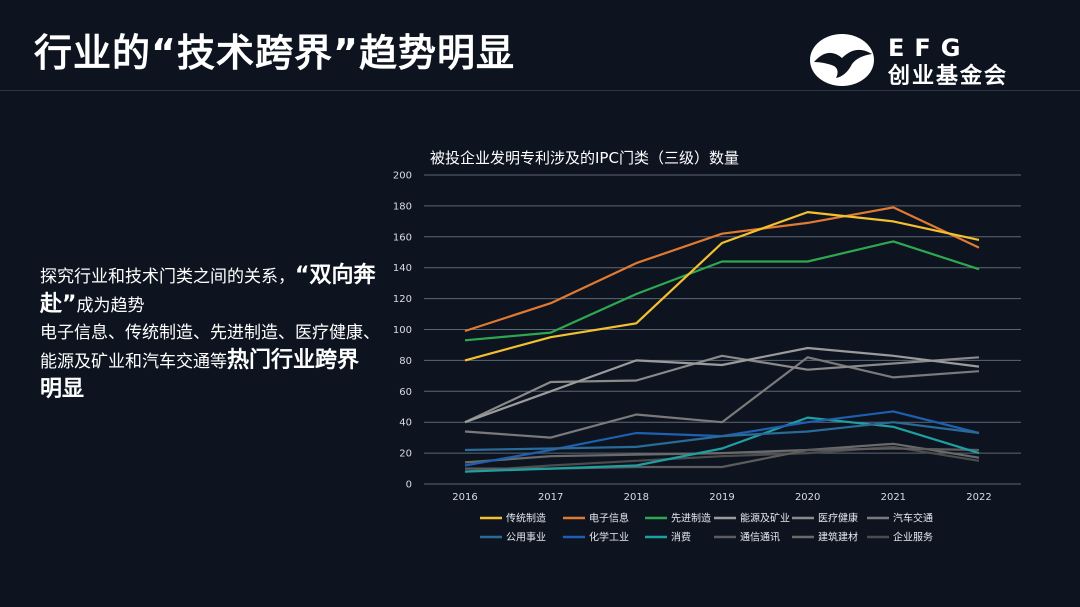  What do you see at coordinates (405, 392) in the screenshot?
I see `y-tick-label: 60` at bounding box center [405, 392].